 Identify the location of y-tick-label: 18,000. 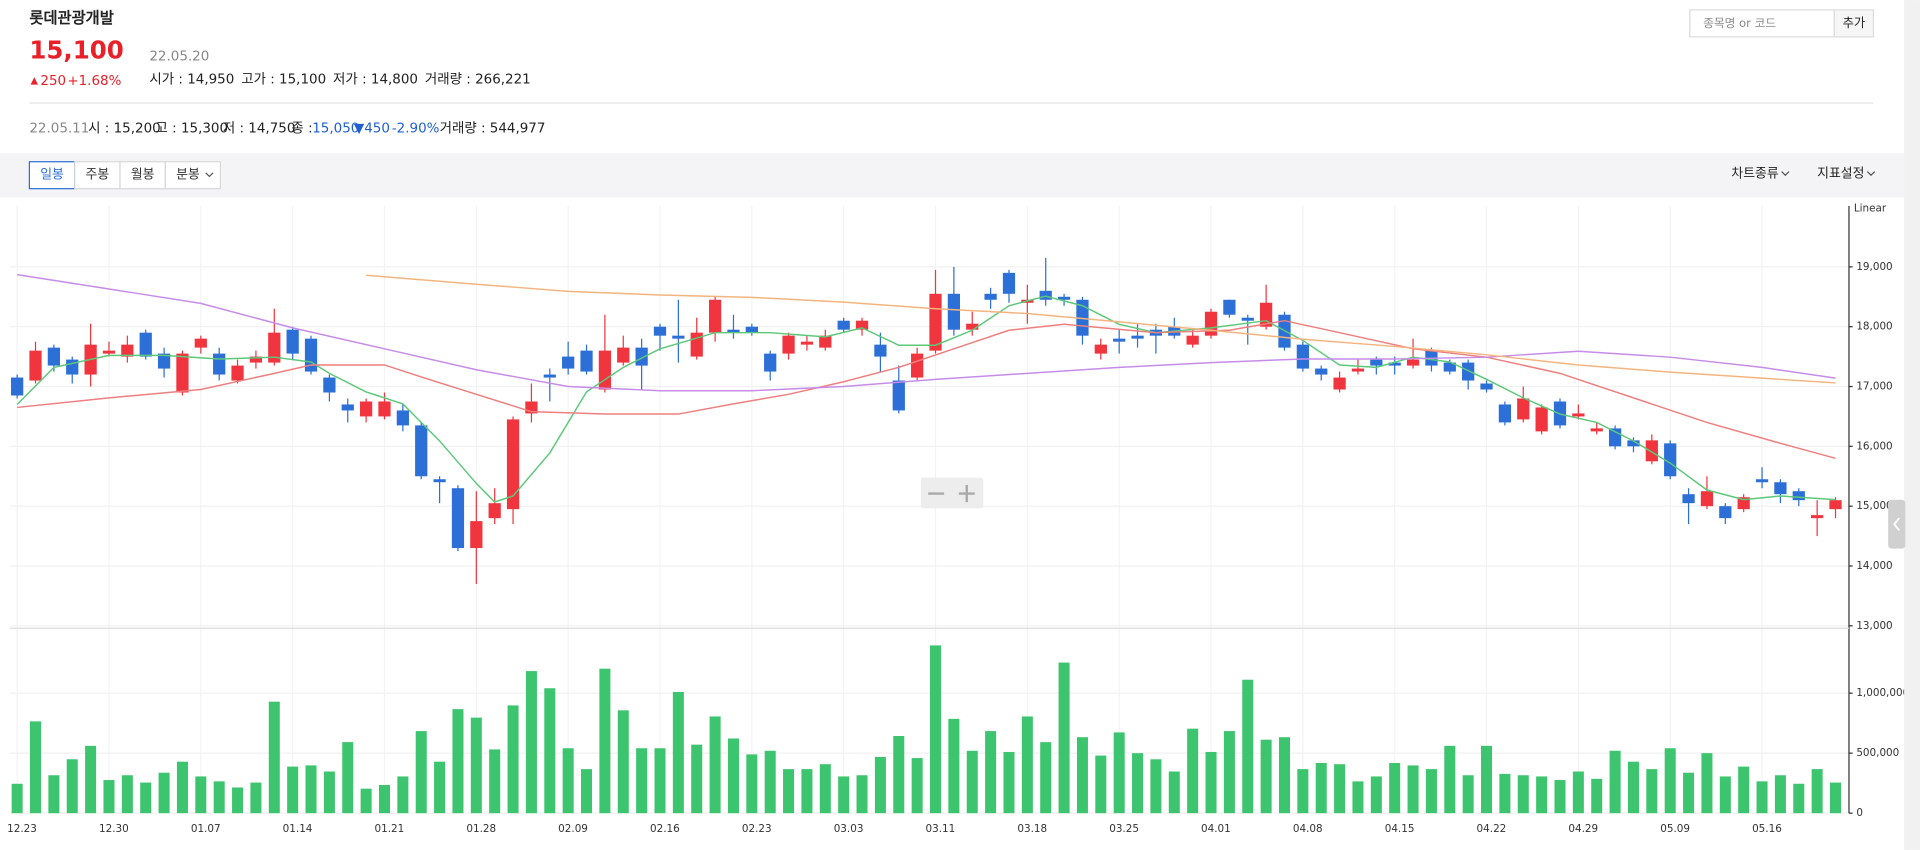
(1874, 327).